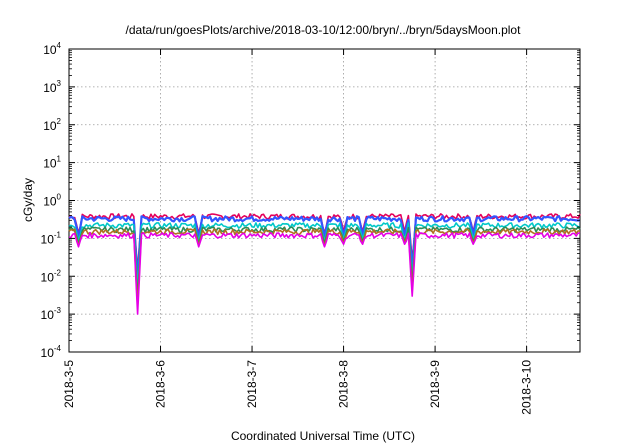 The width and height of the screenshot is (640, 448). Describe the element at coordinates (51, 238) in the screenshot. I see `y-tick-label: 10⁻¹` at that location.